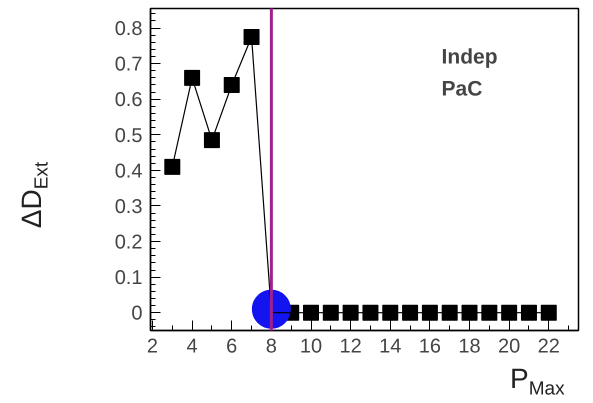 Image resolution: width=593 pixels, height=403 pixels. Describe the element at coordinates (311, 347) in the screenshot. I see `x-tick-label: 10` at that location.